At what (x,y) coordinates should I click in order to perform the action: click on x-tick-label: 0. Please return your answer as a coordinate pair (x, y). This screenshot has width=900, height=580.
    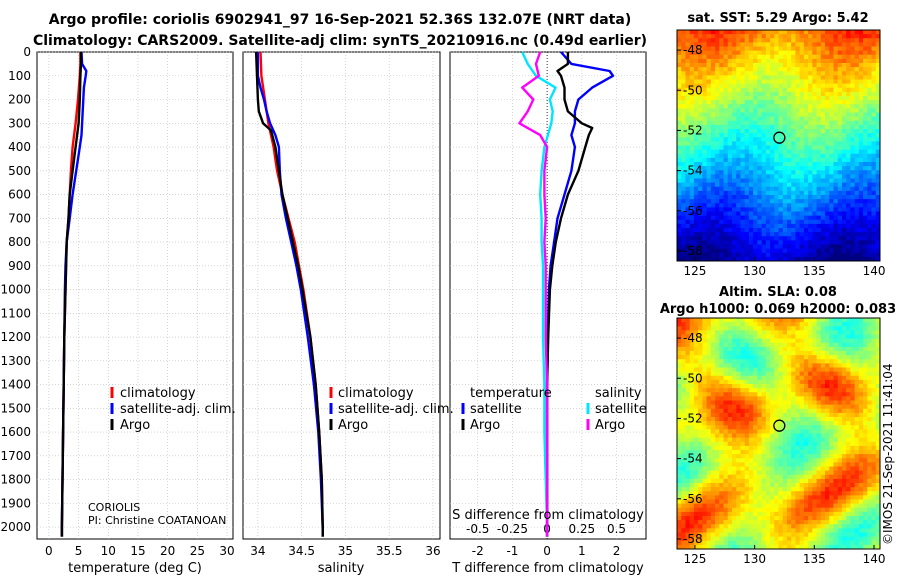
    Looking at the image, I should click on (547, 551).